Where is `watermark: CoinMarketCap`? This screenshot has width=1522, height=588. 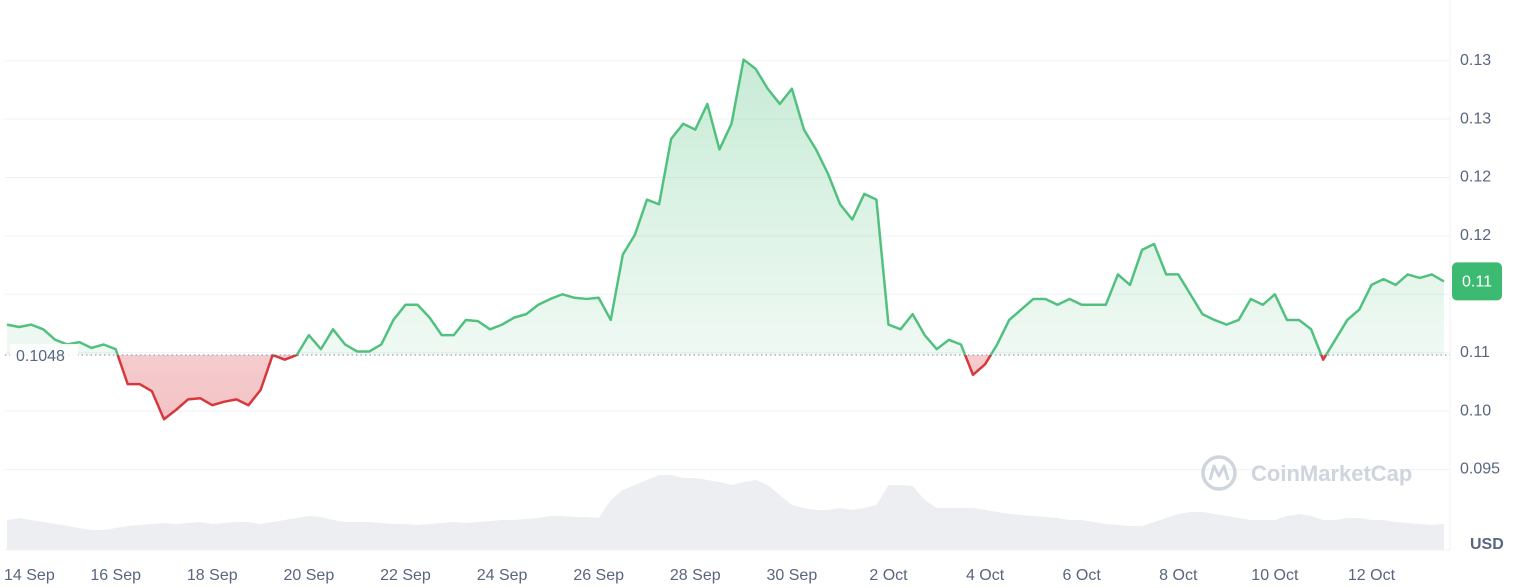 watermark: CoinMarketCap is located at coordinates (1306, 473).